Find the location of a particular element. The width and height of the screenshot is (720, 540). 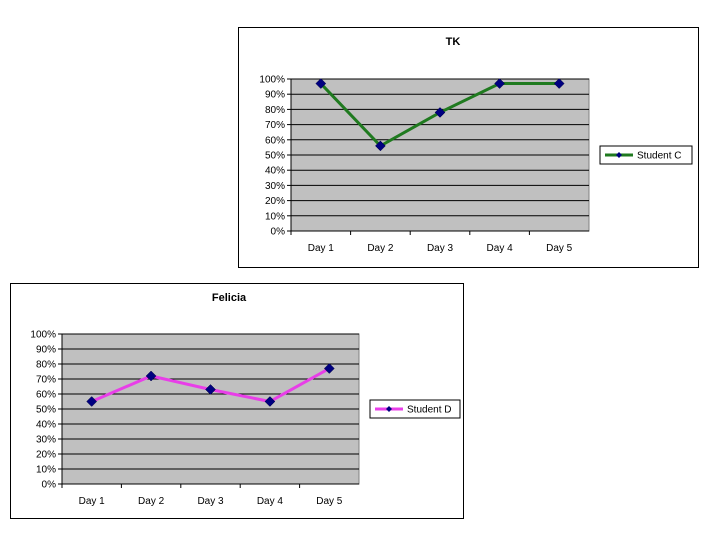

chart-title: TK is located at coordinates (453, 42).